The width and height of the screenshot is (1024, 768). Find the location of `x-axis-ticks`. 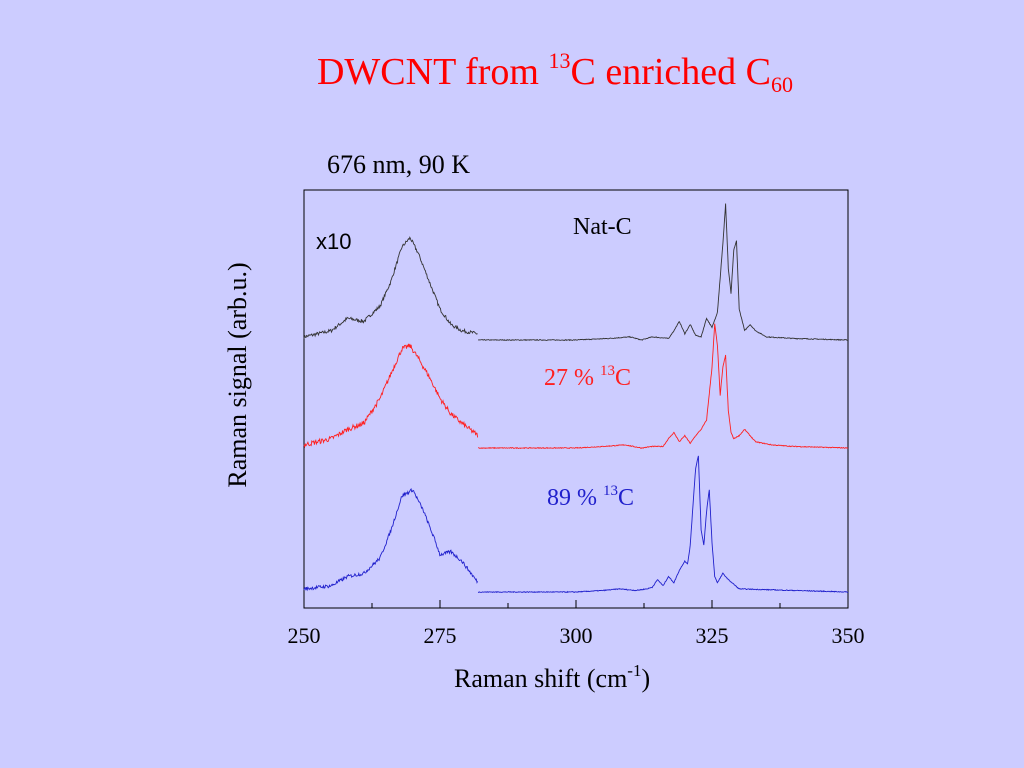

x-axis-ticks is located at coordinates (576, 604).